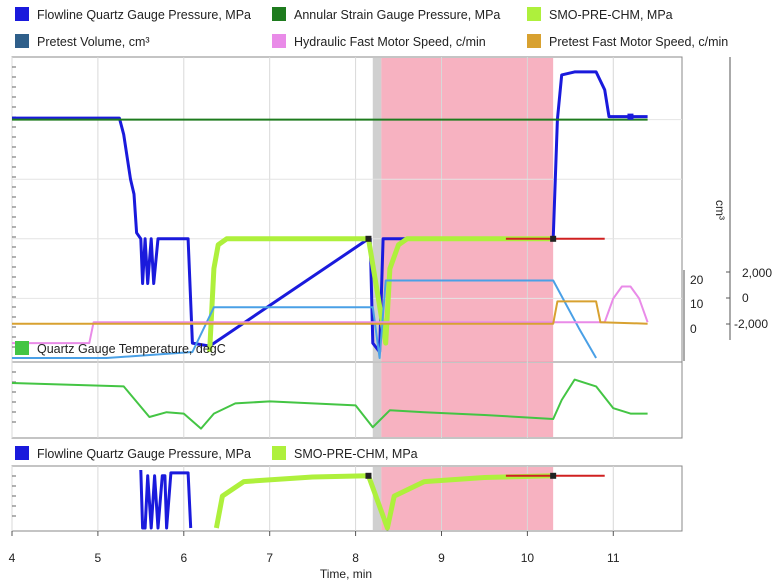  I want to click on right-tick-neg2000: -2,000, so click(751, 324).